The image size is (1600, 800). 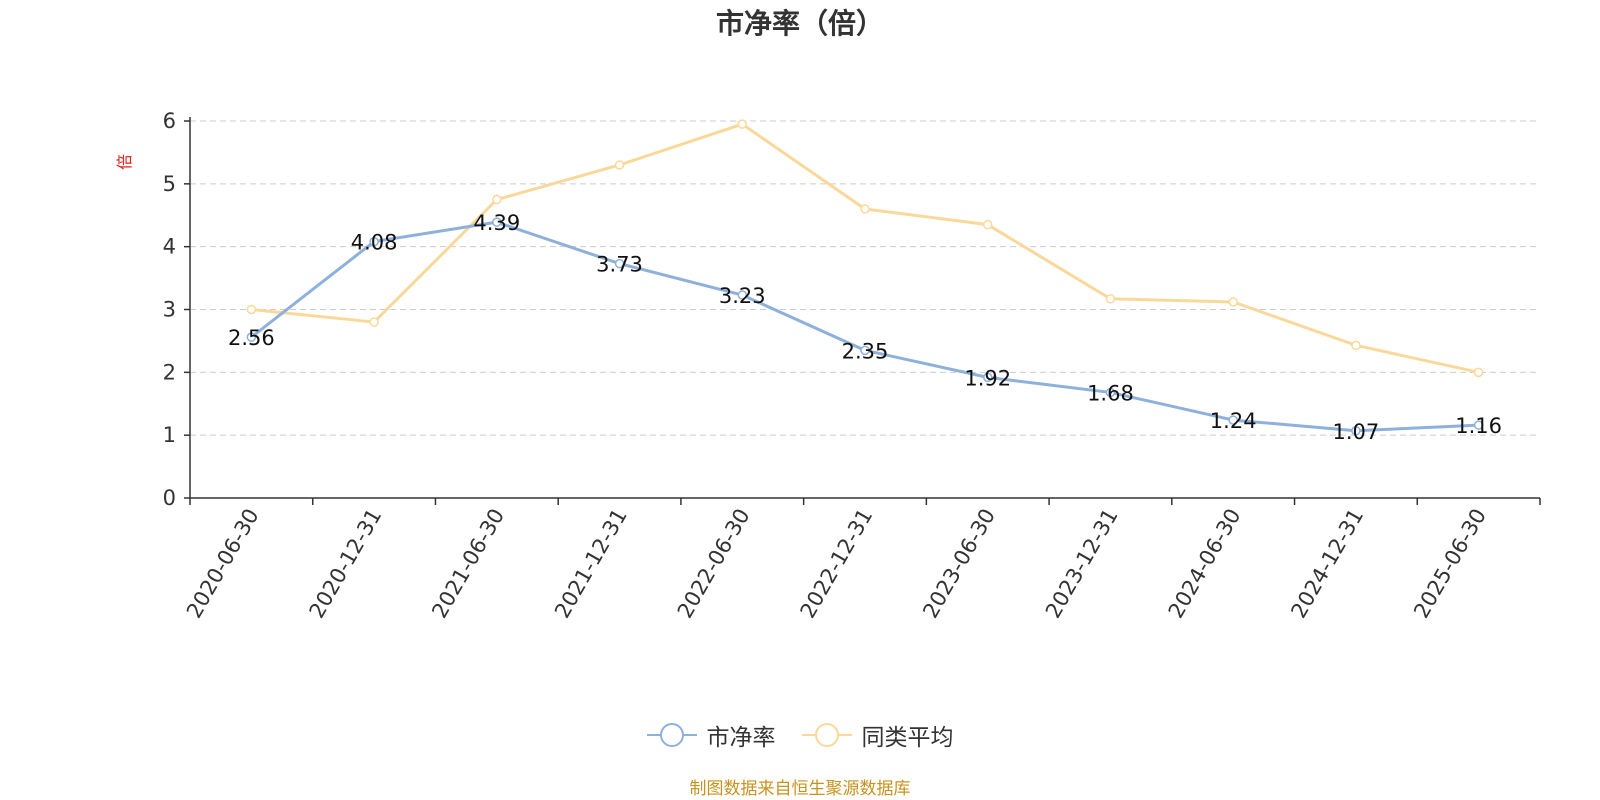 I want to click on data-label: 4.39, so click(x=496, y=223).